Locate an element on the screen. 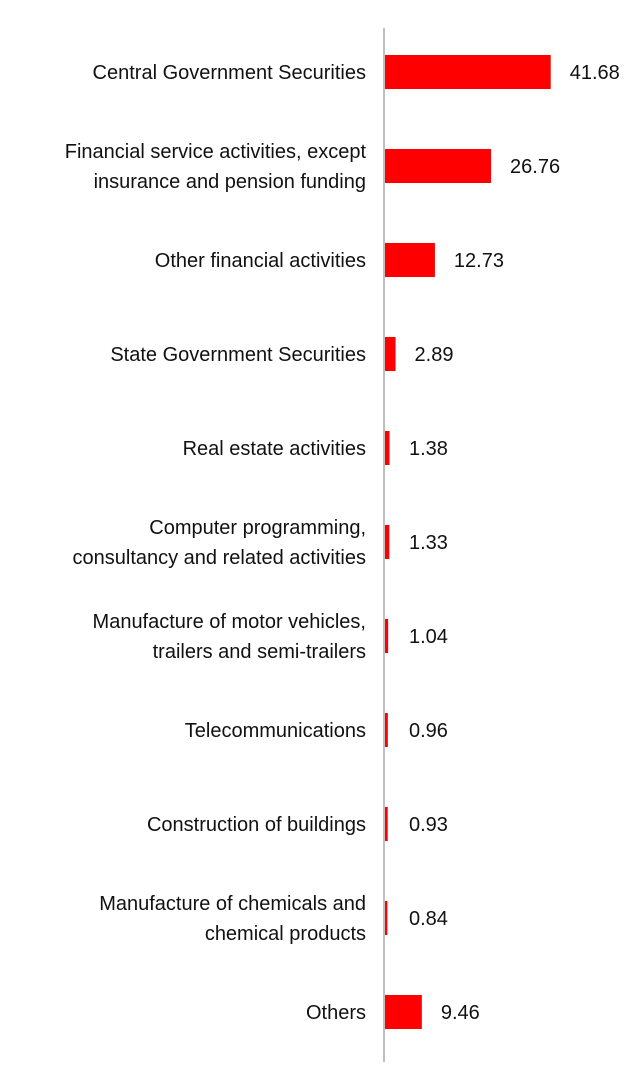 Image resolution: width=624 pixels, height=1086 pixels. category-label-line: Others is located at coordinates (336, 1013).